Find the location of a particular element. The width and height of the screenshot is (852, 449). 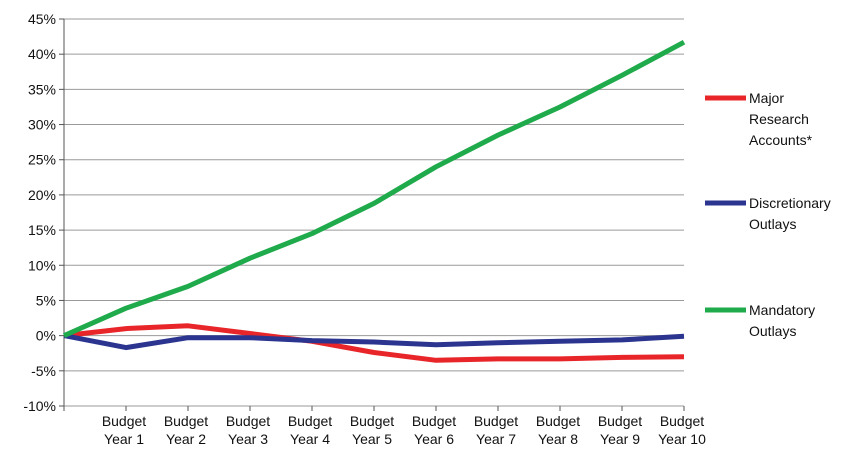

y-tick-label: 5% is located at coordinates (46, 300).